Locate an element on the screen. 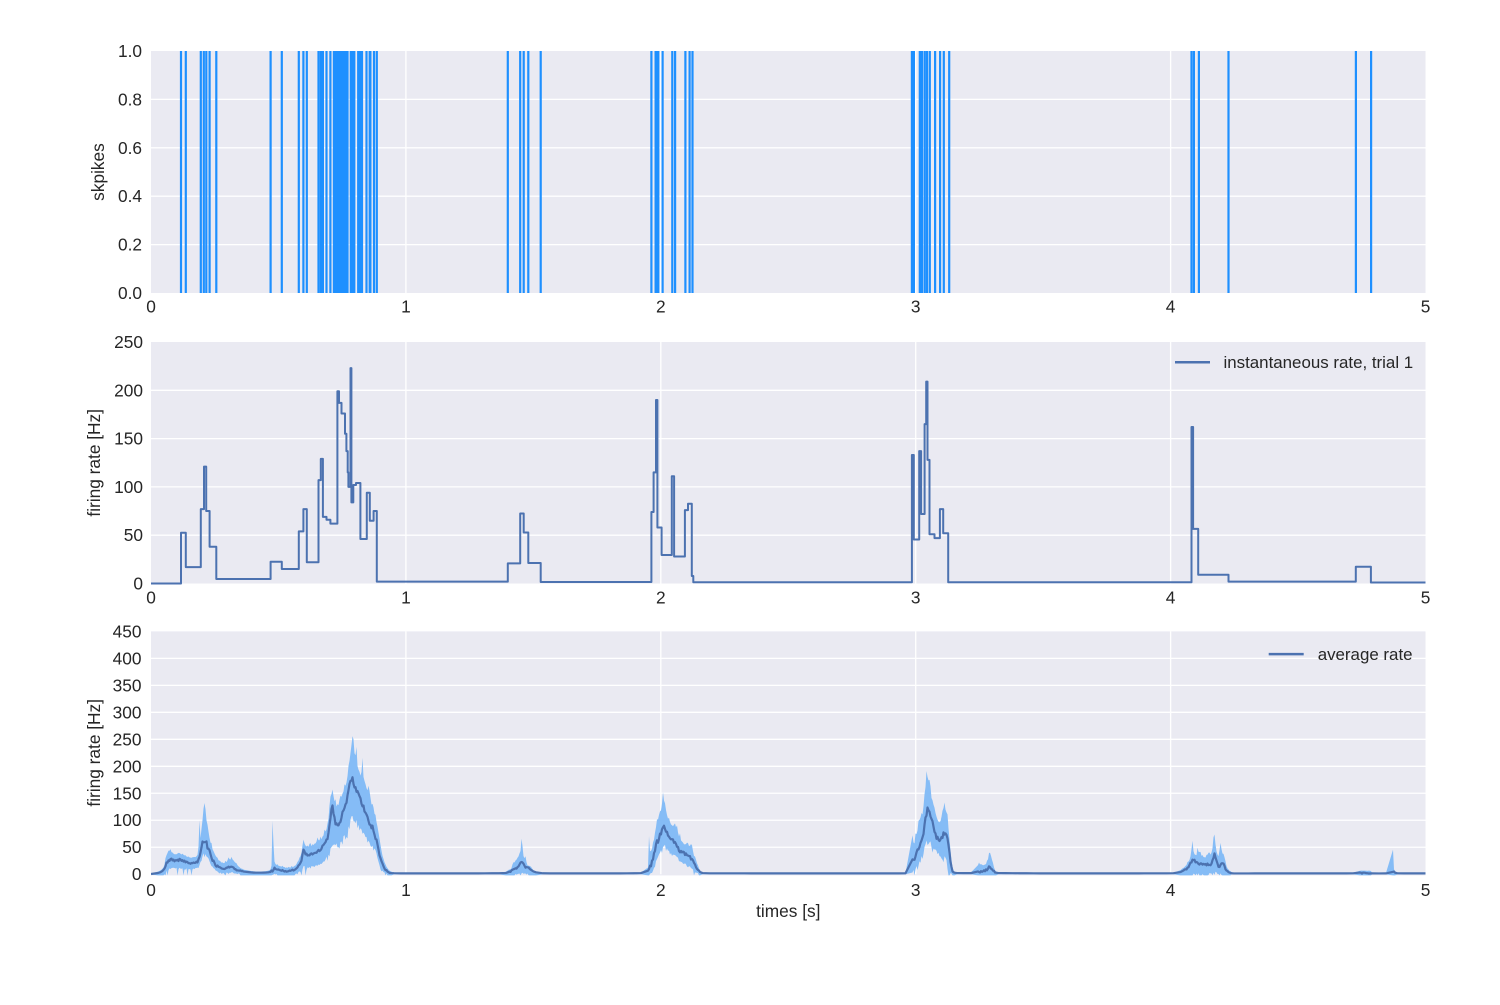  svg-text: 300 is located at coordinates (127, 712).